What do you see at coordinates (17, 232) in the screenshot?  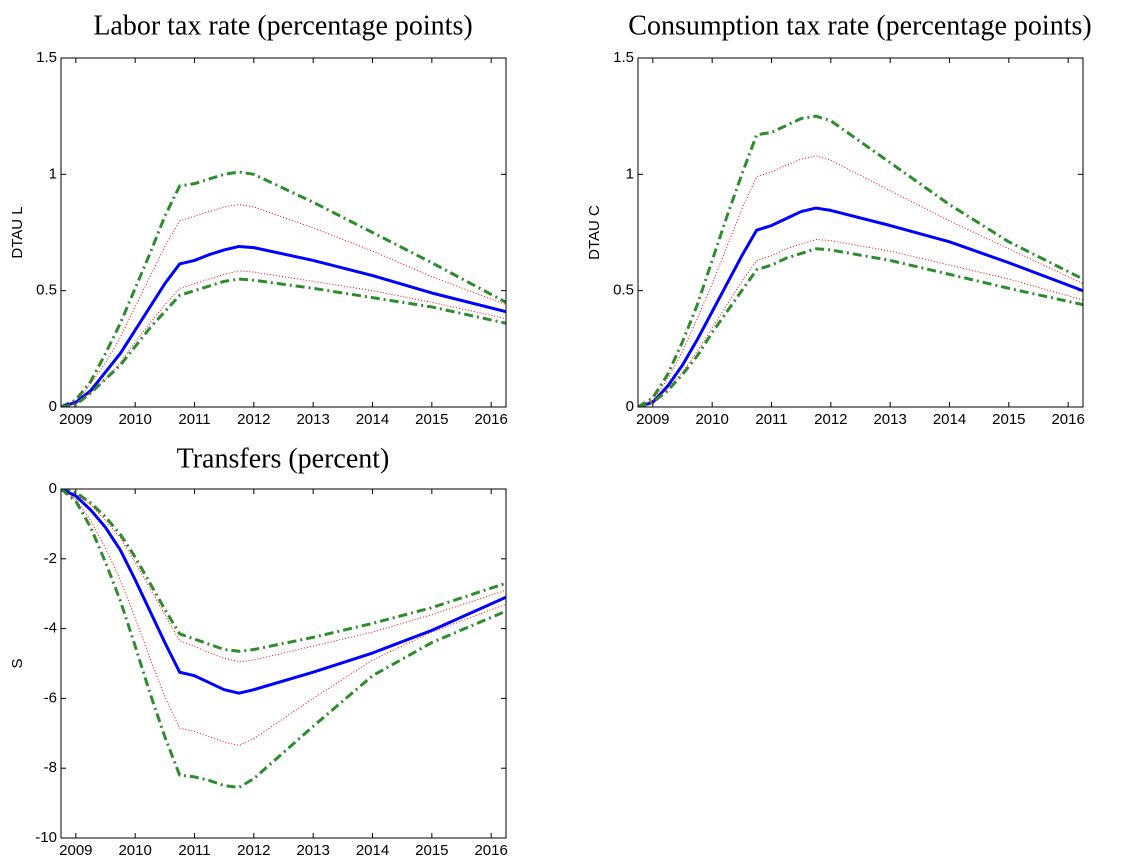 I see `y-axis-label: DTAU L` at bounding box center [17, 232].